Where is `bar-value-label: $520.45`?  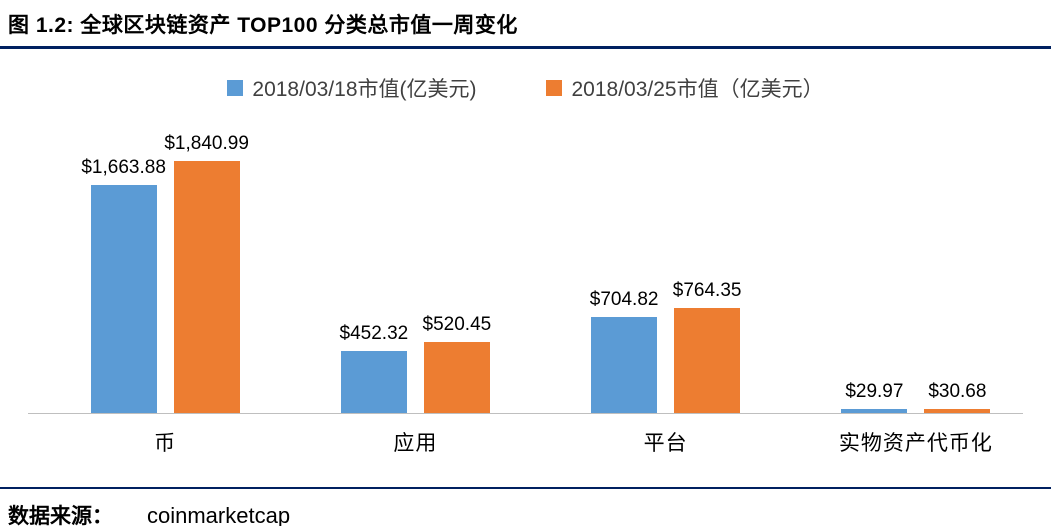 bar-value-label: $520.45 is located at coordinates (457, 324).